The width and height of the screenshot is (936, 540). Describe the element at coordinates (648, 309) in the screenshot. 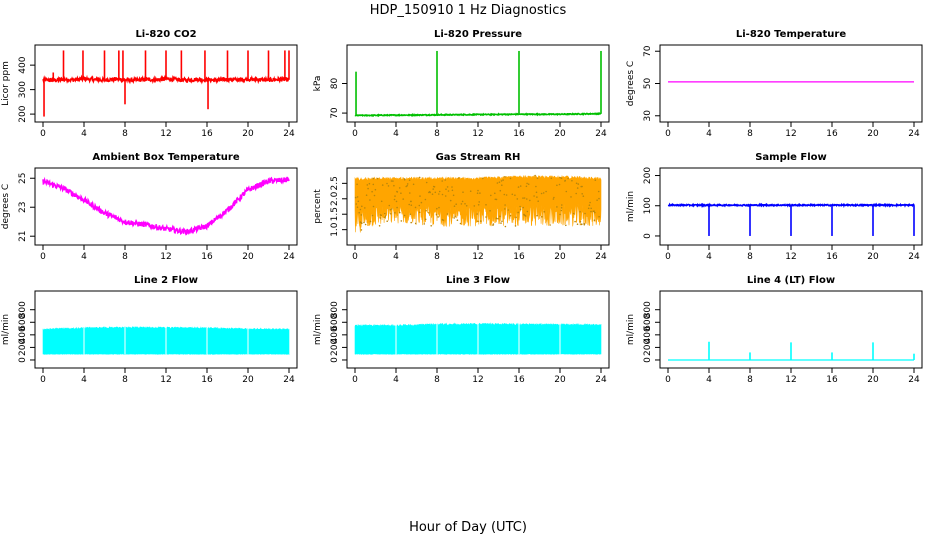

I see `y-tick-label: 800` at that location.